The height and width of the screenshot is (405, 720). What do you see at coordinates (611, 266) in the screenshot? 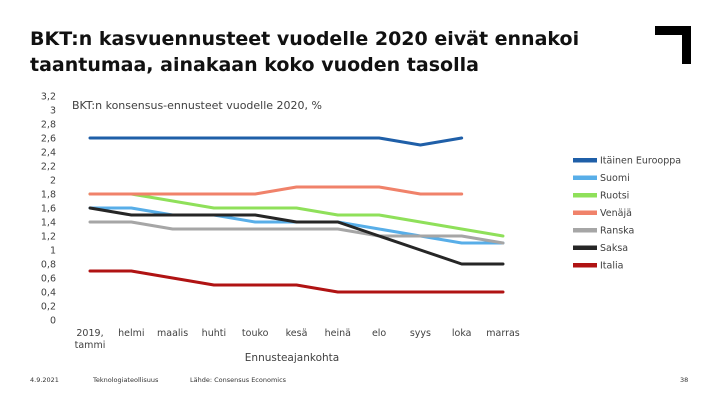
I see `legend-label: Italia` at bounding box center [611, 266].